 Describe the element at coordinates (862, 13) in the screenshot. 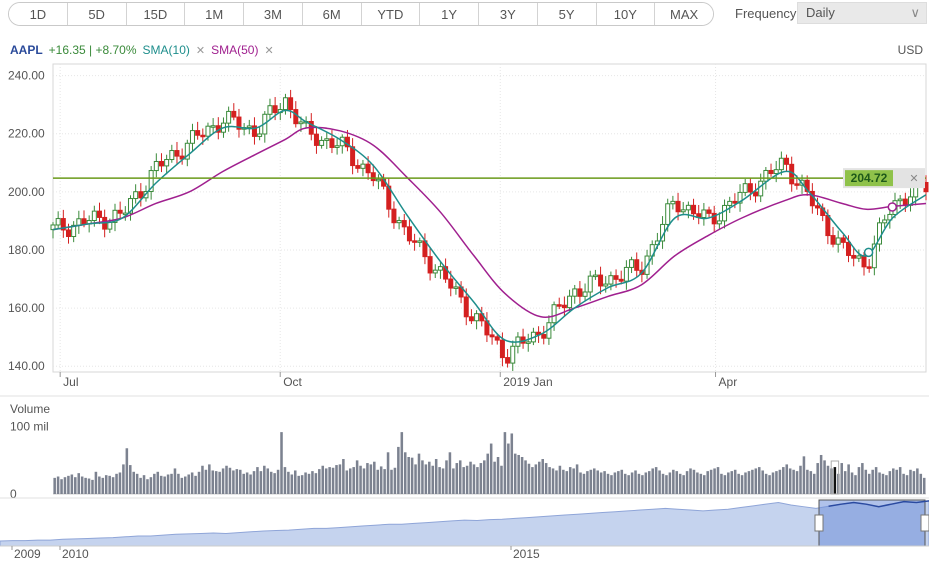

I see `frequency-select: Daily ∨` at that location.